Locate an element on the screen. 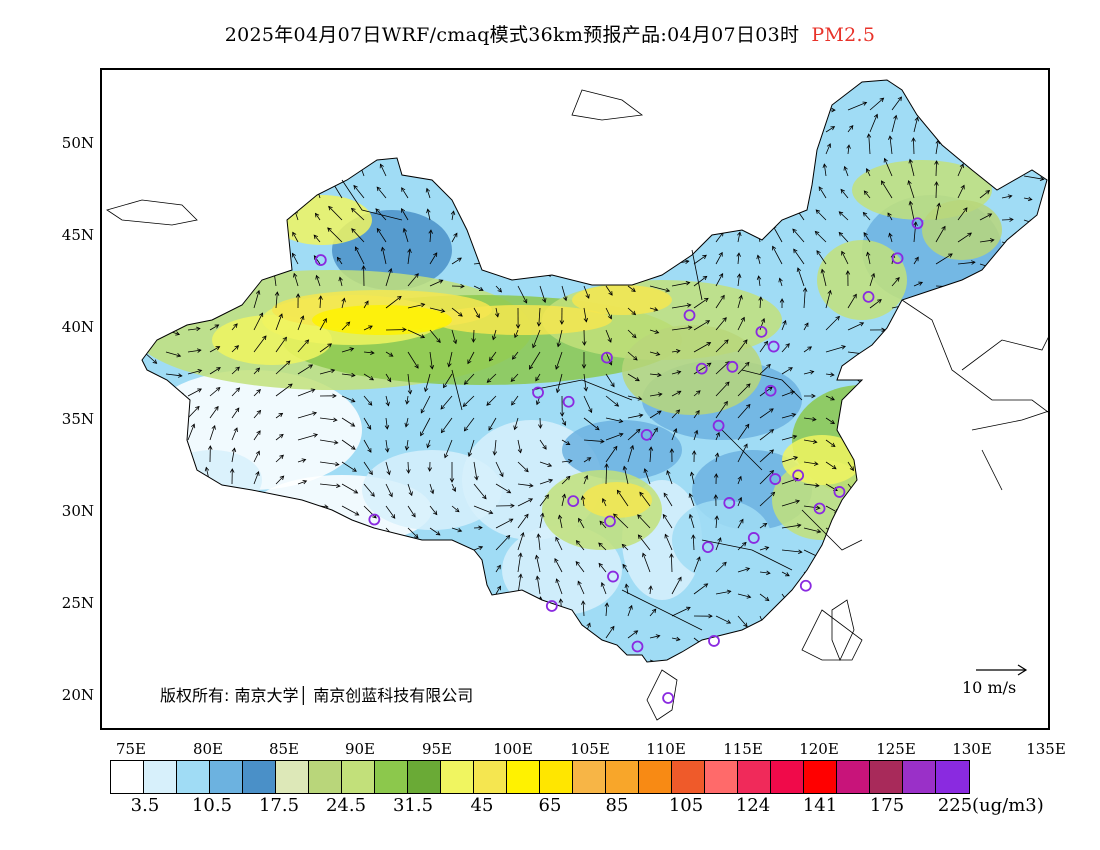  lon-label-125e: 125E is located at coordinates (896, 749).